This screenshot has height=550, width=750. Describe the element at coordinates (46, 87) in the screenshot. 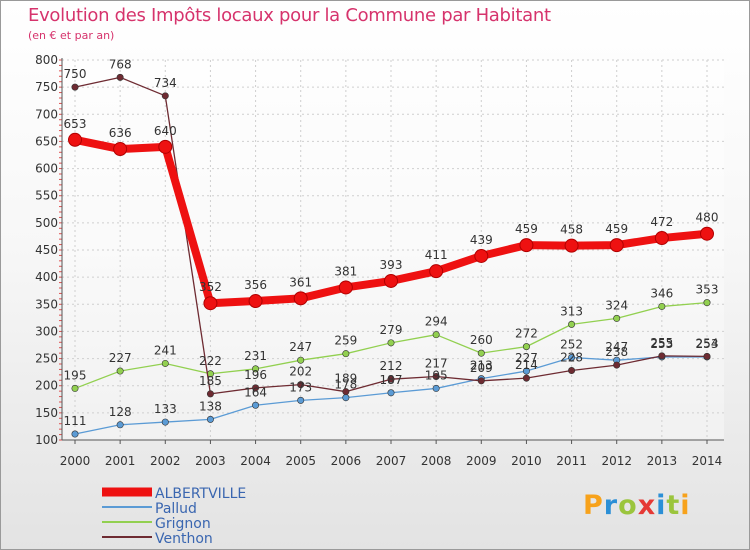

I see `y-tick-label: 750` at that location.